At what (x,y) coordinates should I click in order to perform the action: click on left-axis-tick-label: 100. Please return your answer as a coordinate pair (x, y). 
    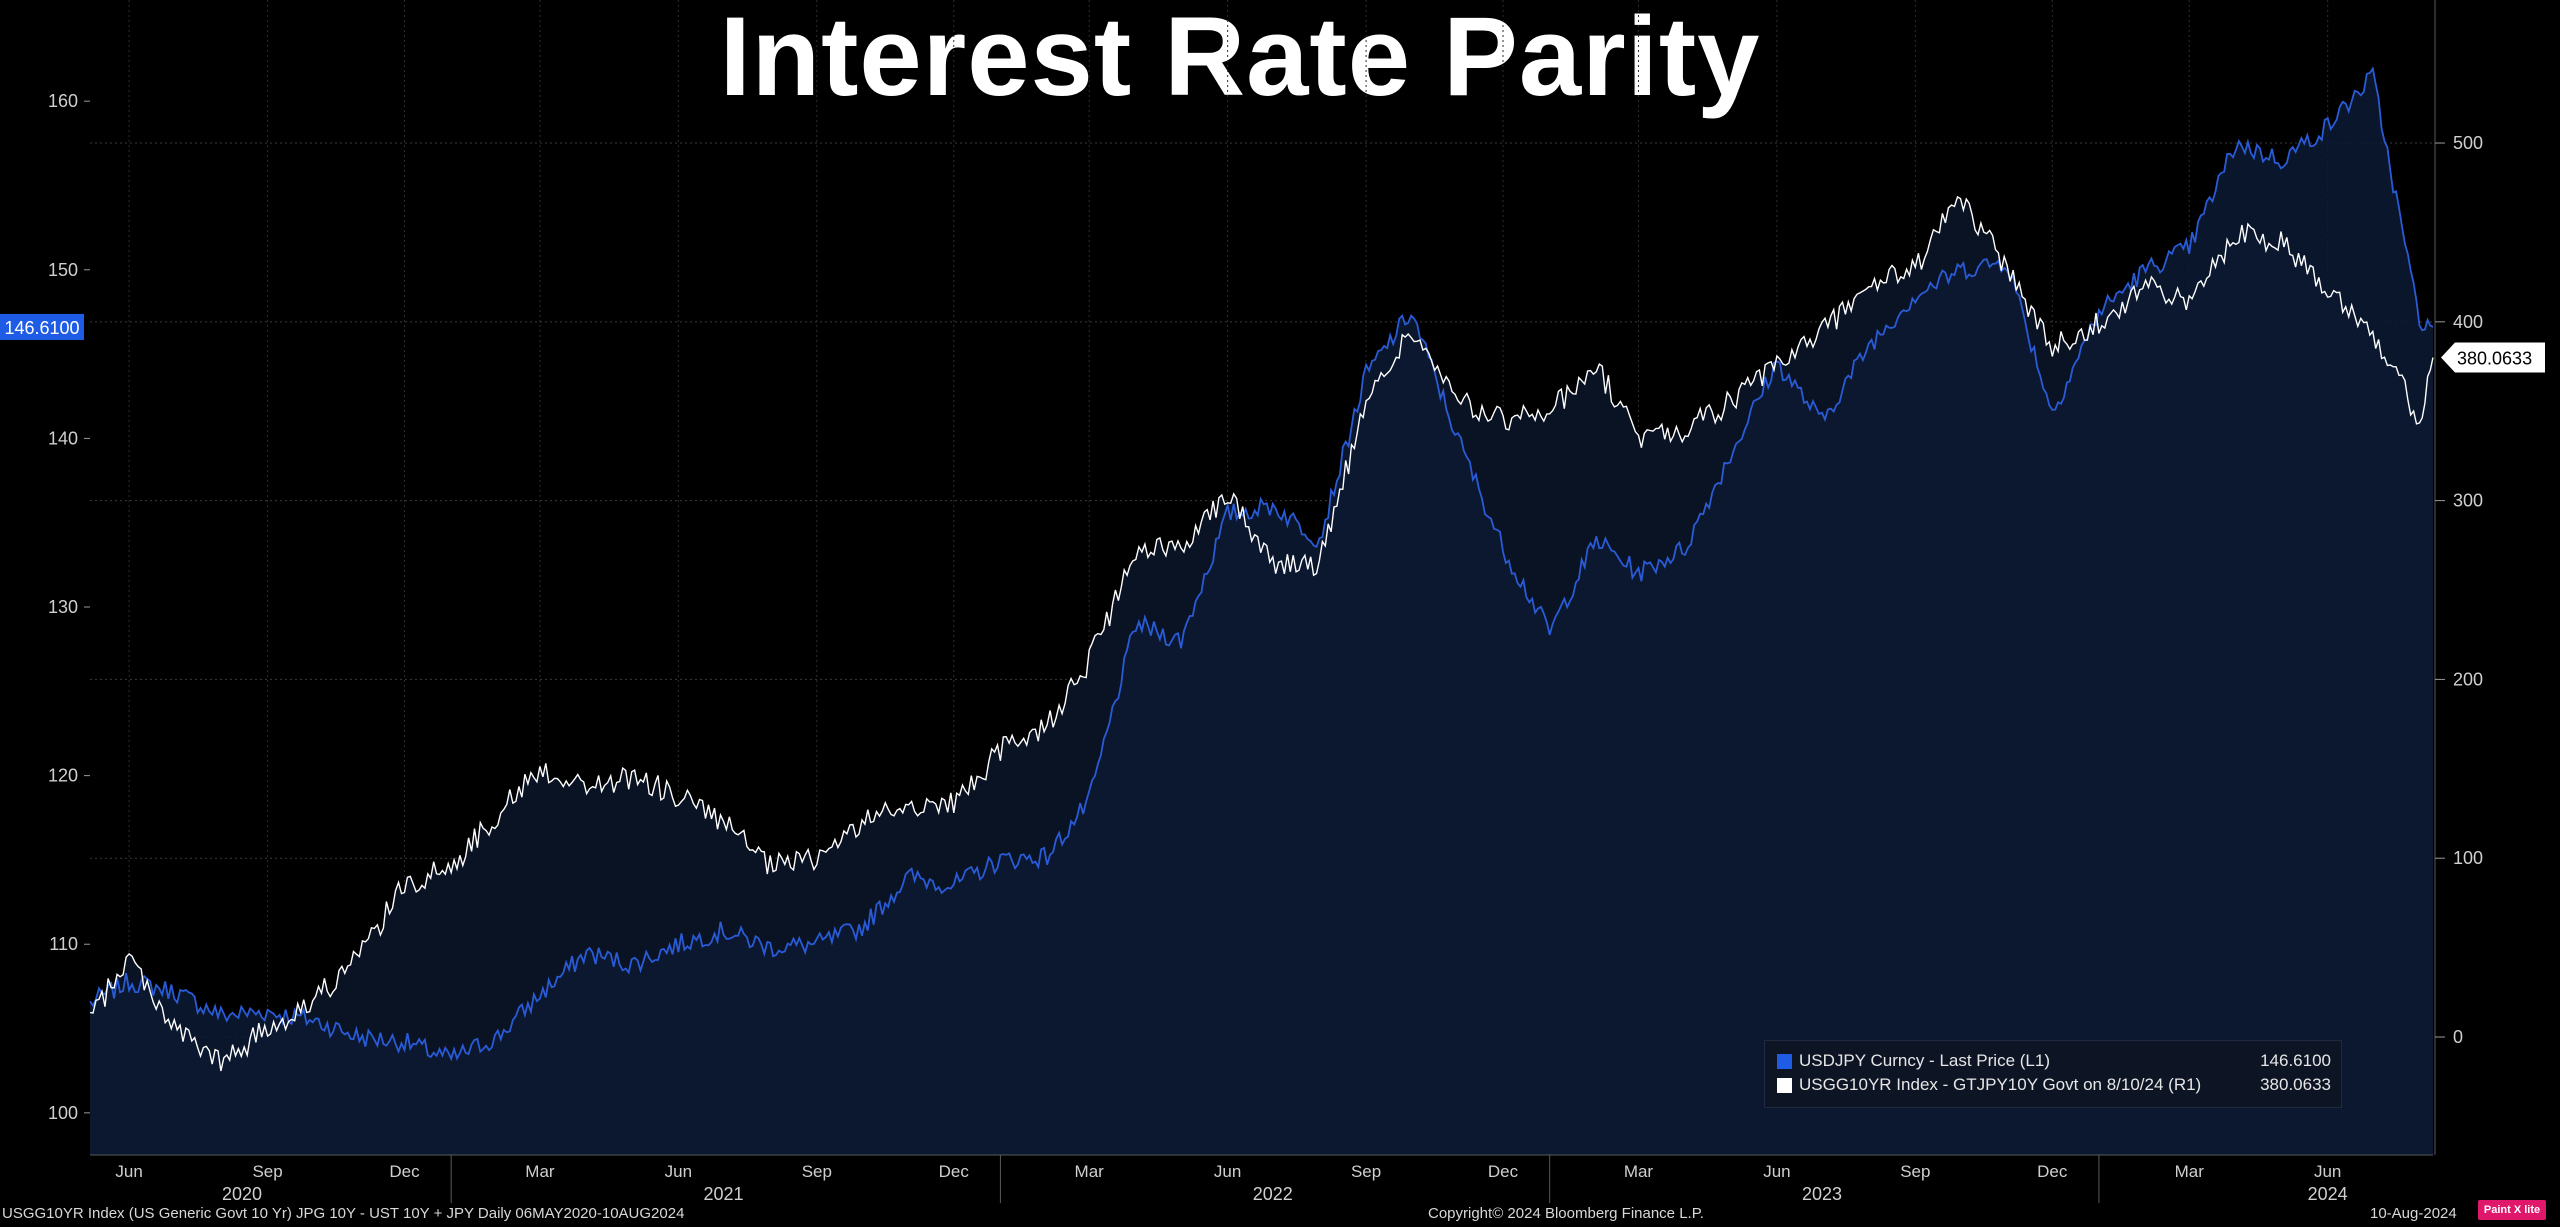
    Looking at the image, I should click on (63, 1113).